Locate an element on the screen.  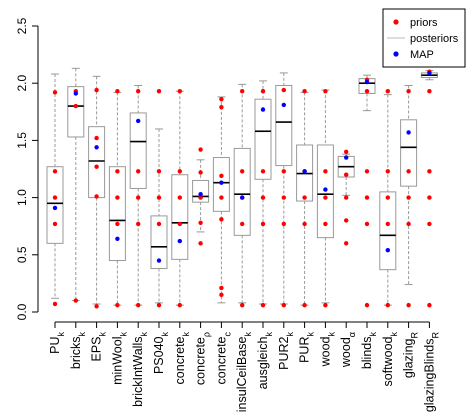
legend-label: posteriors is located at coordinates (434, 39).